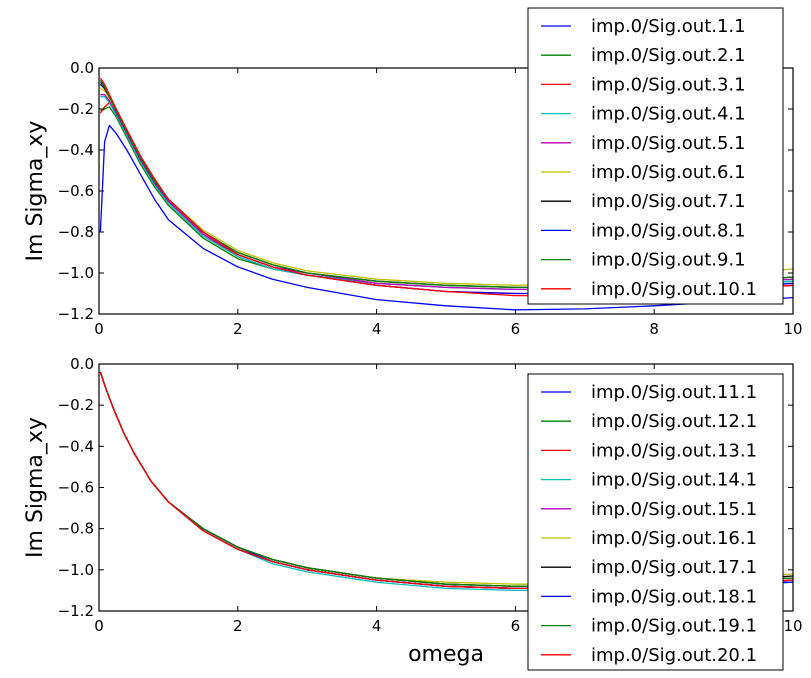 The width and height of the screenshot is (811, 678). Describe the element at coordinates (668, 260) in the screenshot. I see `legend-label: imp.0/Sig.out.9.1` at that location.